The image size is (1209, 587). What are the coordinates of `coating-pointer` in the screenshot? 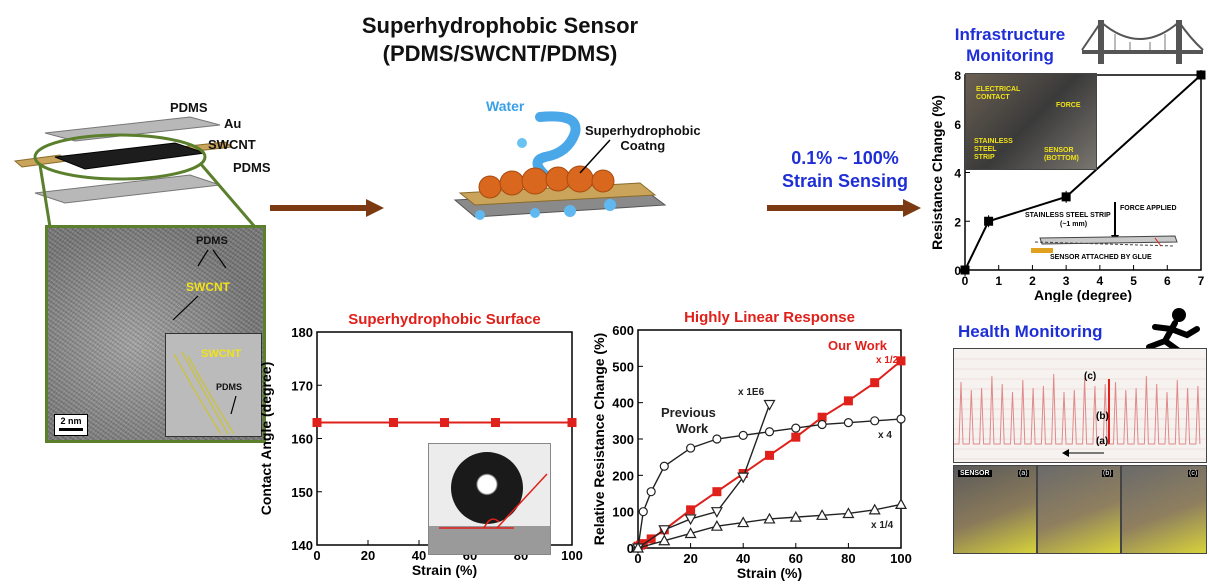 It's located at (595, 156).